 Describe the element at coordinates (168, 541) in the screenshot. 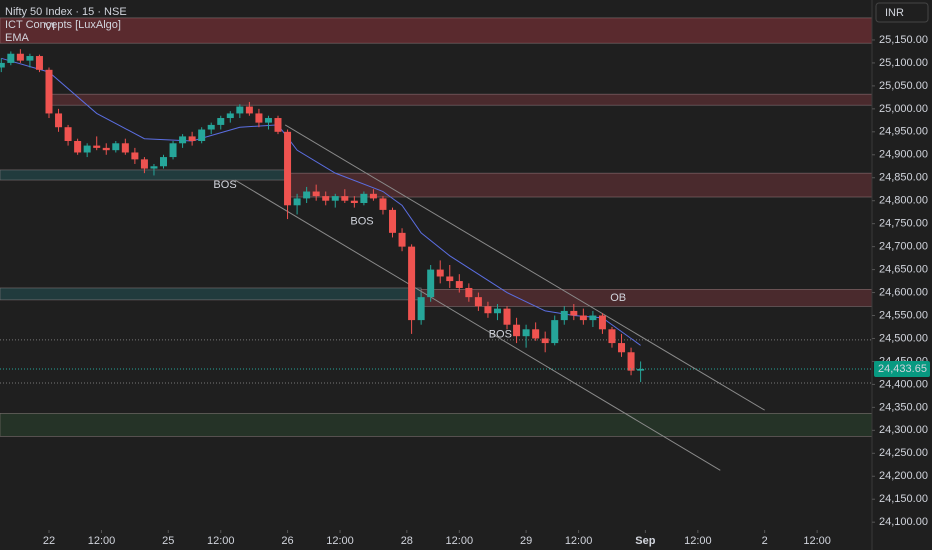

I see `x-tick-label: 25` at that location.